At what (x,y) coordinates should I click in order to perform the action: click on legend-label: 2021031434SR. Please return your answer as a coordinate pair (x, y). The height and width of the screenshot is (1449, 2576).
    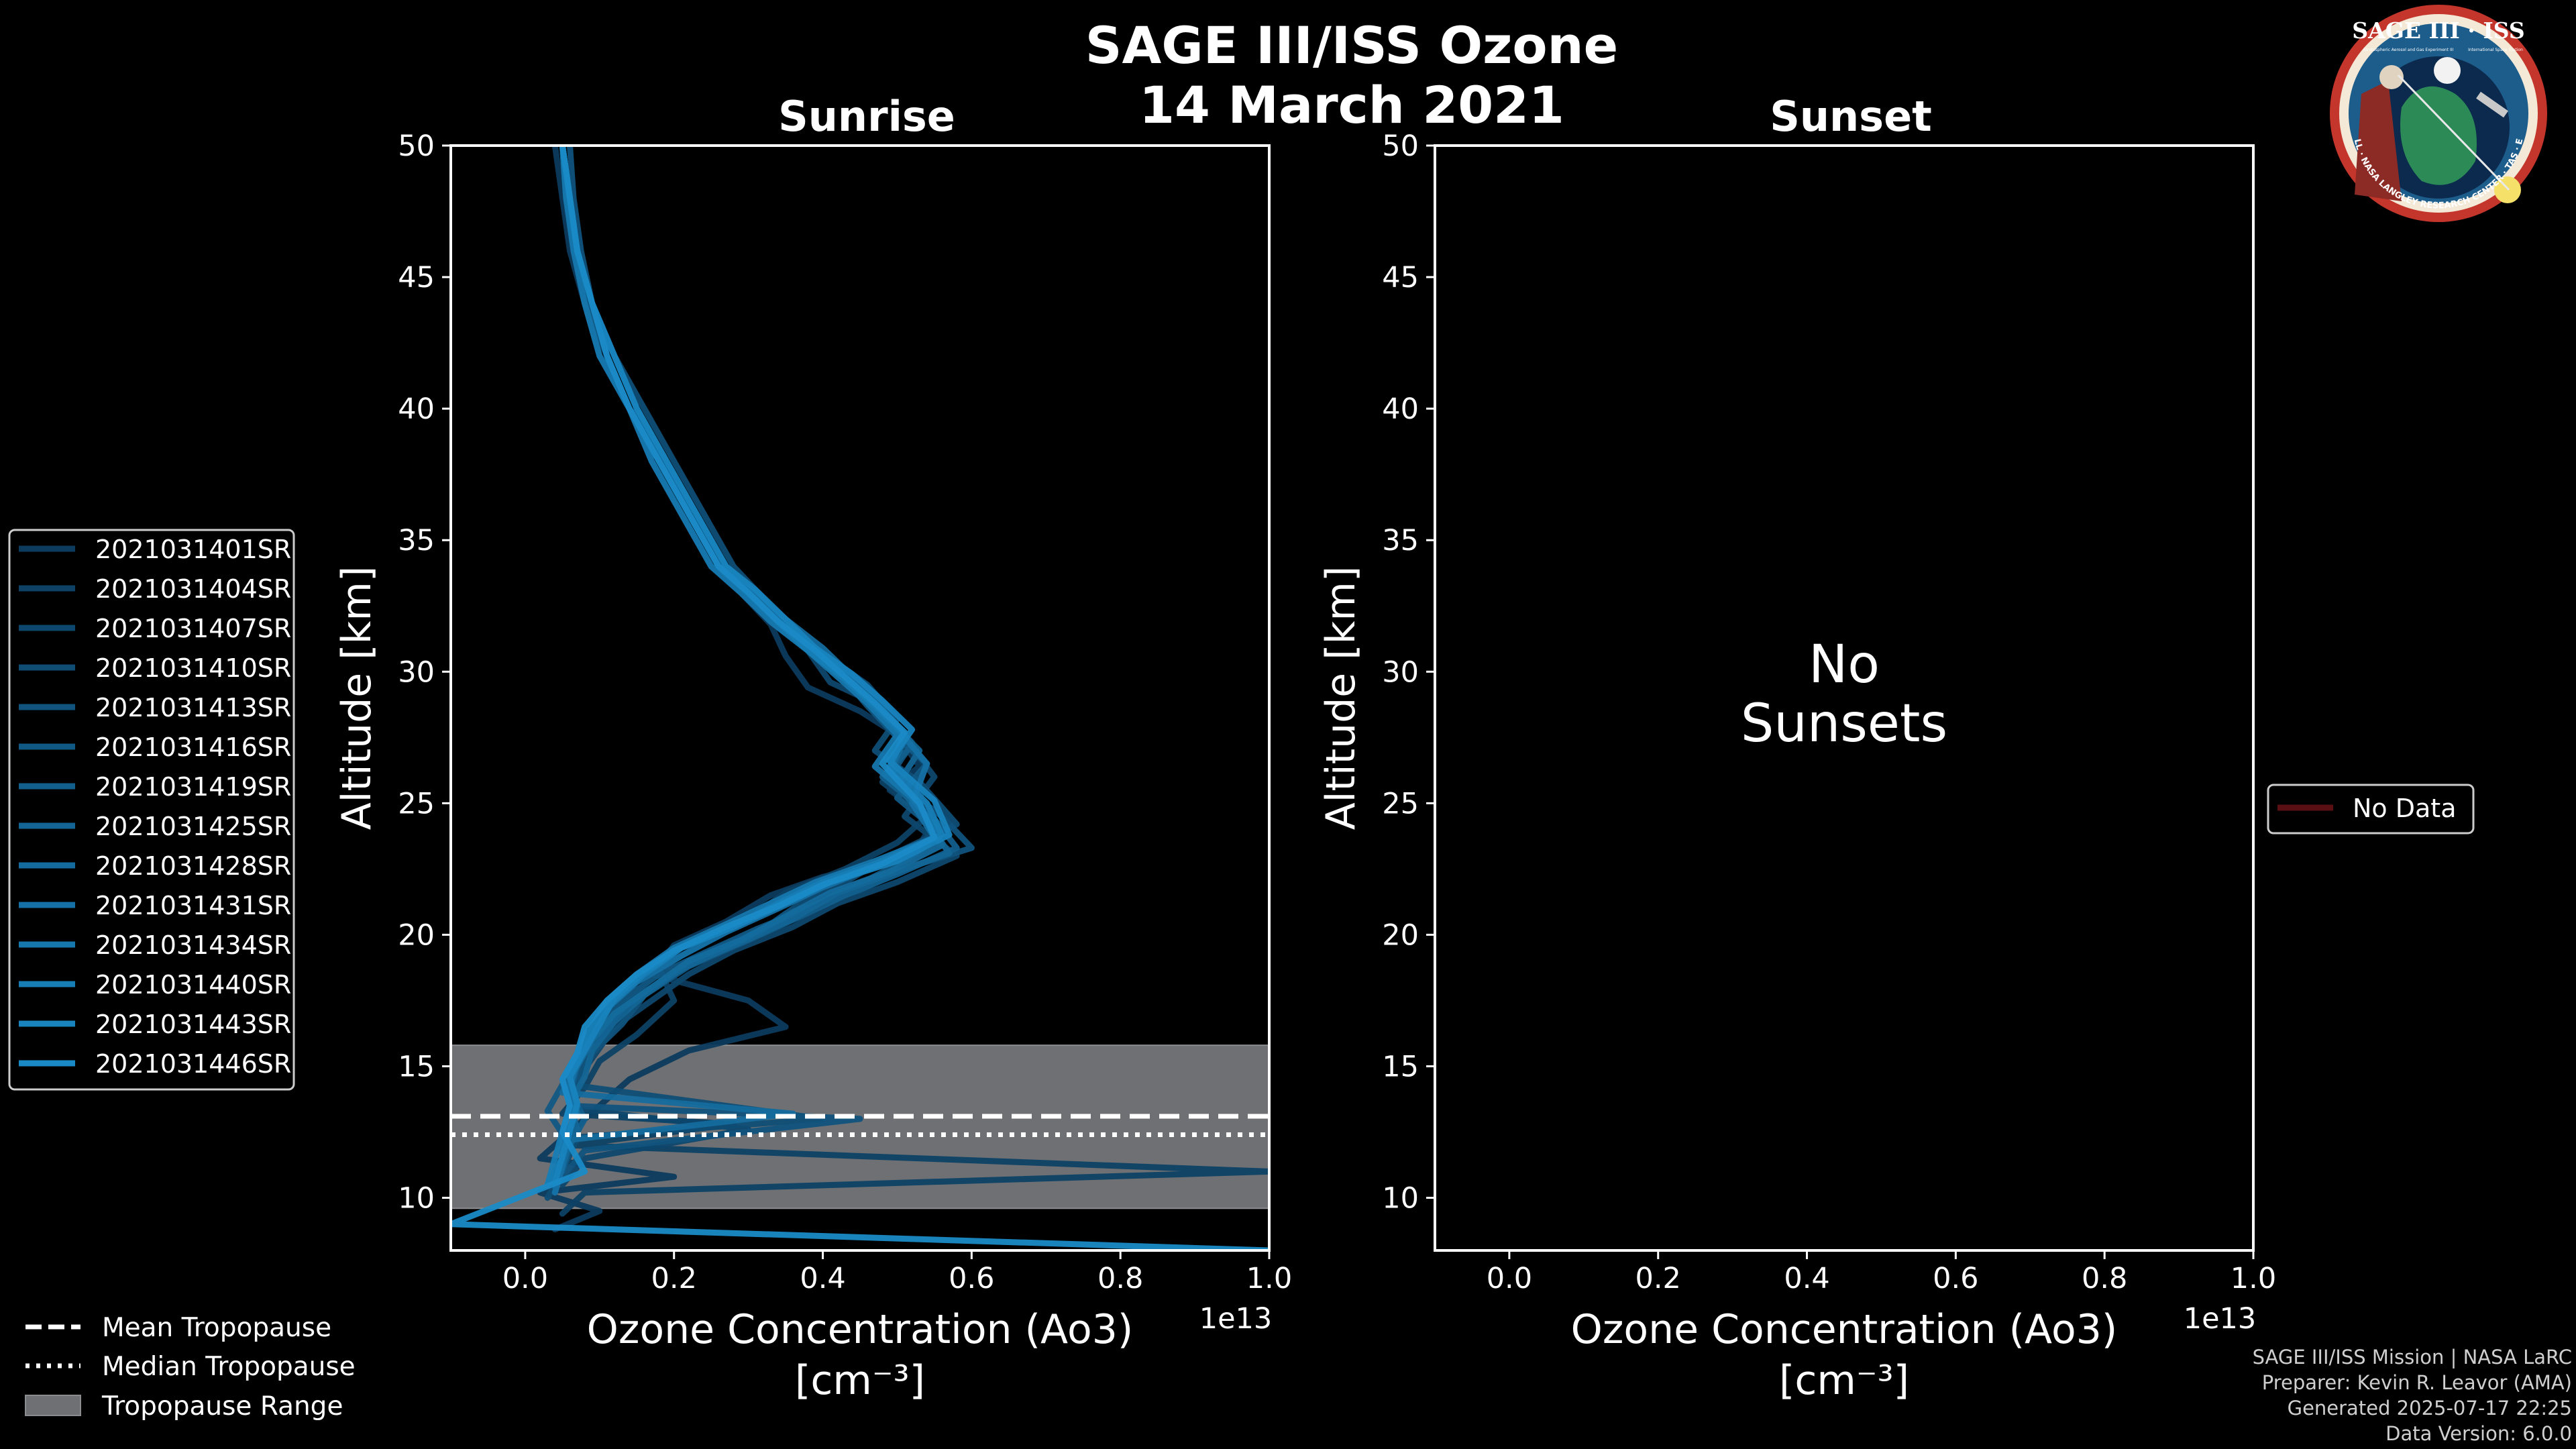
    Looking at the image, I should click on (193, 945).